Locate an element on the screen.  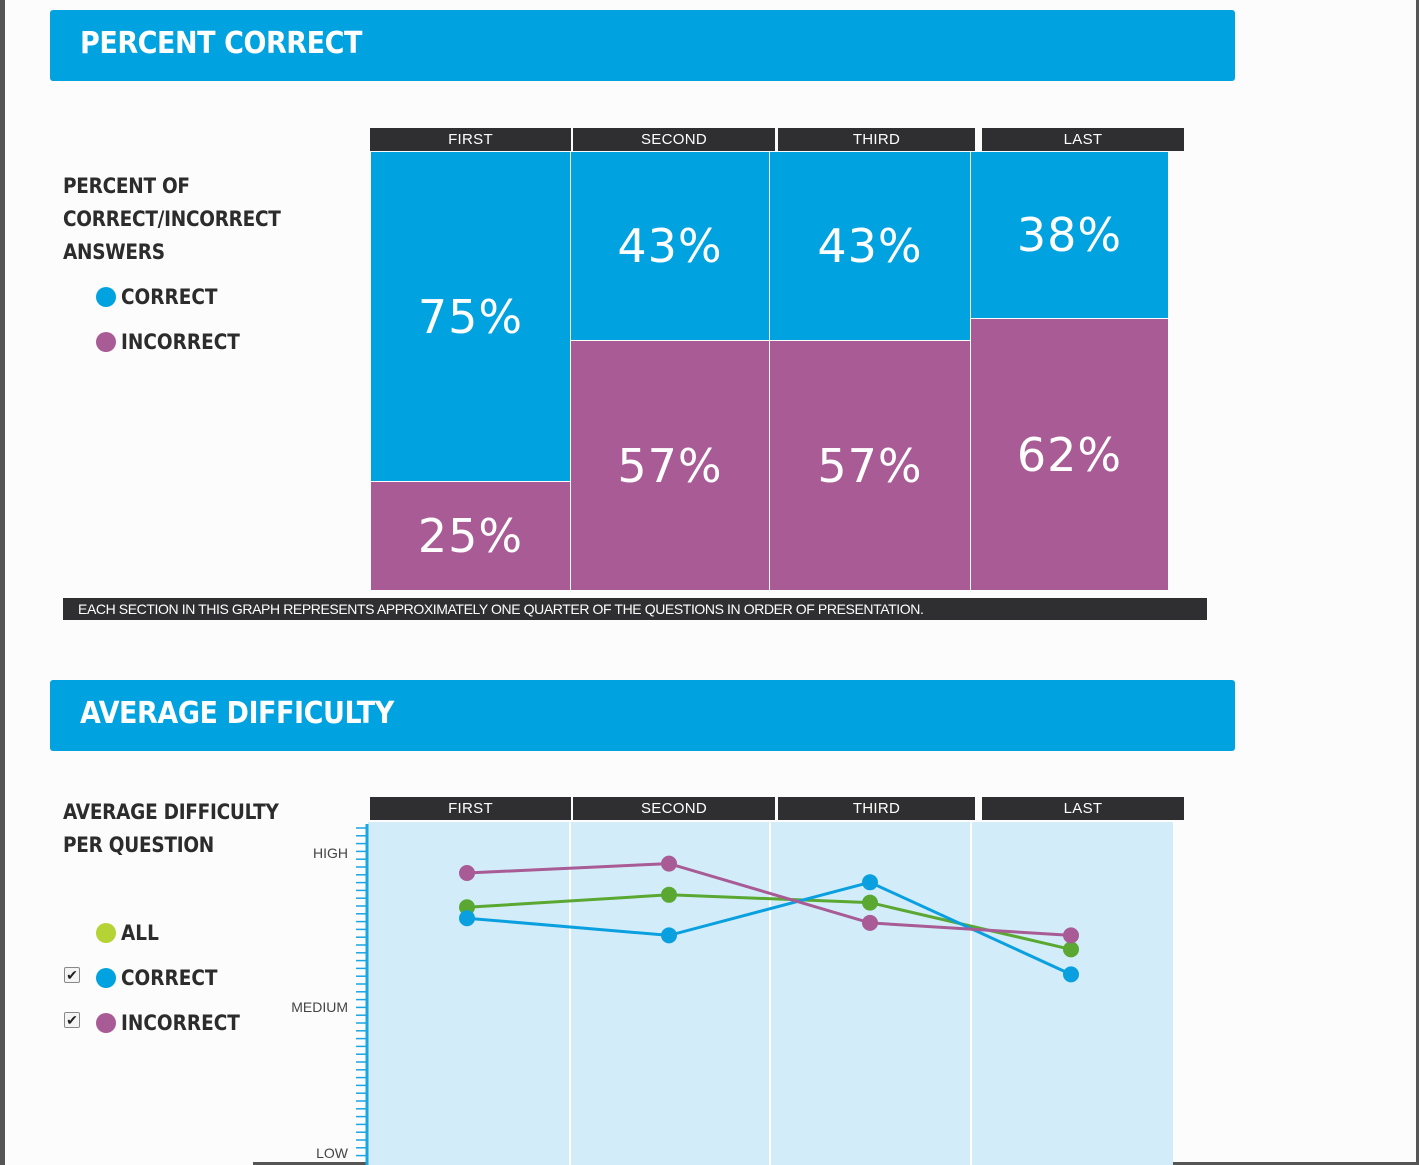
correct-block-second: 43% is located at coordinates (670, 246).